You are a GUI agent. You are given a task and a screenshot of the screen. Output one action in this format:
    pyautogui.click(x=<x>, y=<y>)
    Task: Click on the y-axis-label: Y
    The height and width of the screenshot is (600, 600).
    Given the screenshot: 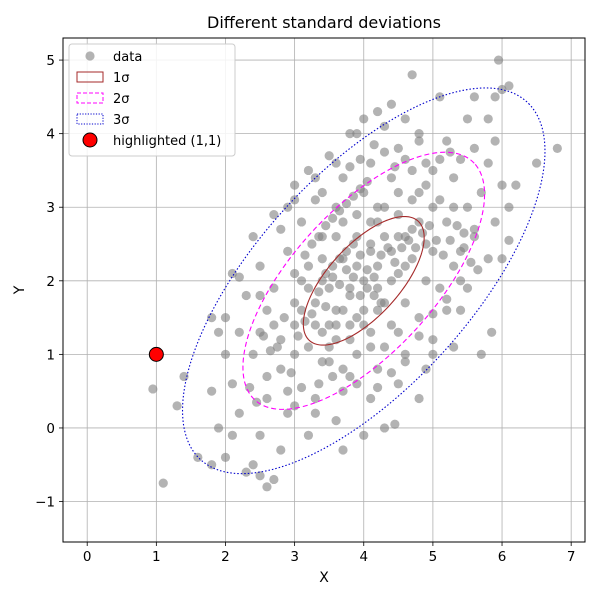 What is the action you would take?
    pyautogui.click(x=20, y=290)
    